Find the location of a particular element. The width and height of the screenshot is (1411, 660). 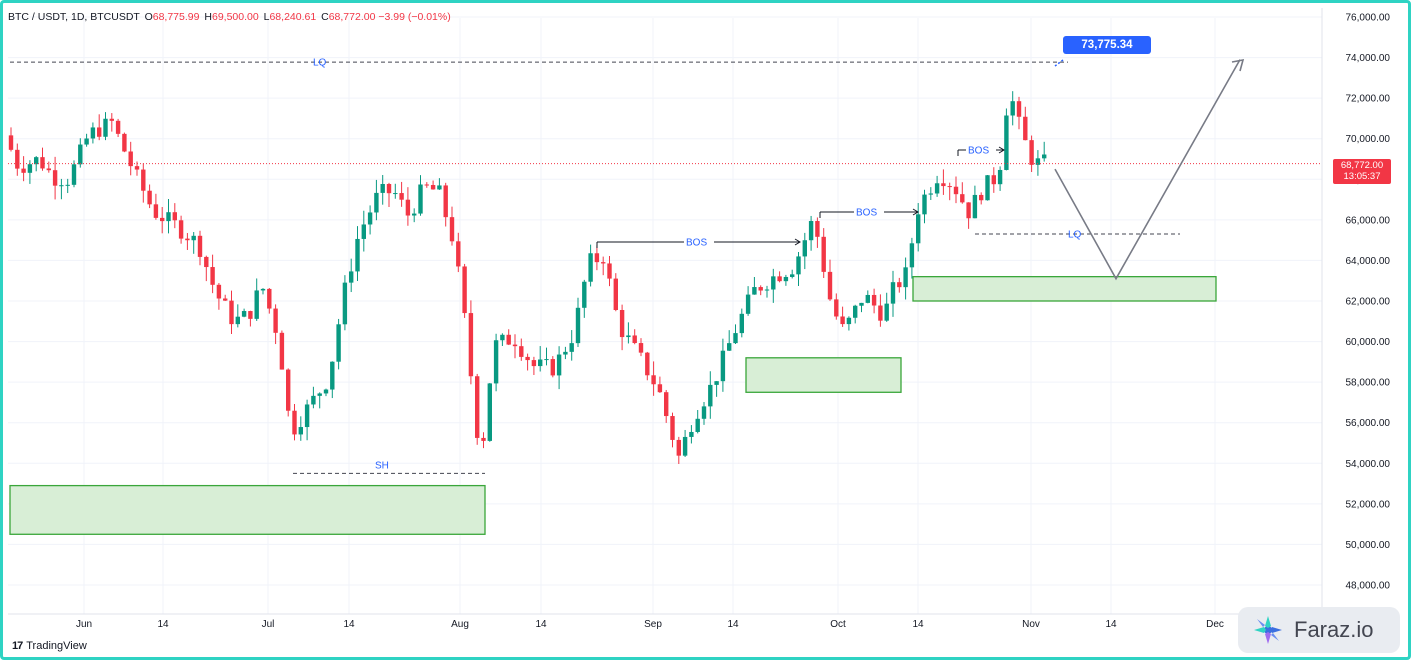

close-value: 68,772.00 is located at coordinates (352, 17).